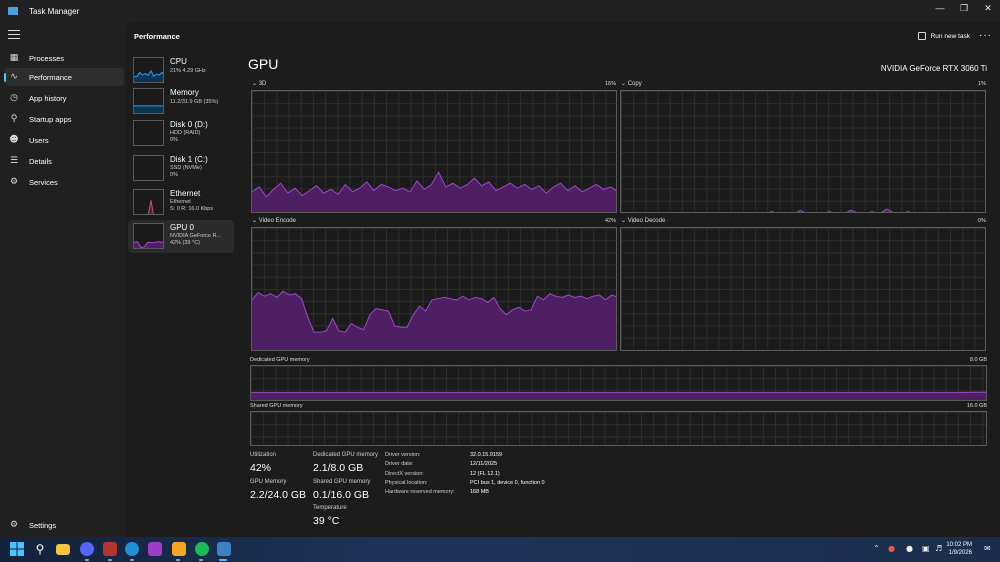 The width and height of the screenshot is (1000, 562). I want to click on startup-icon: ⚲, so click(14, 119).